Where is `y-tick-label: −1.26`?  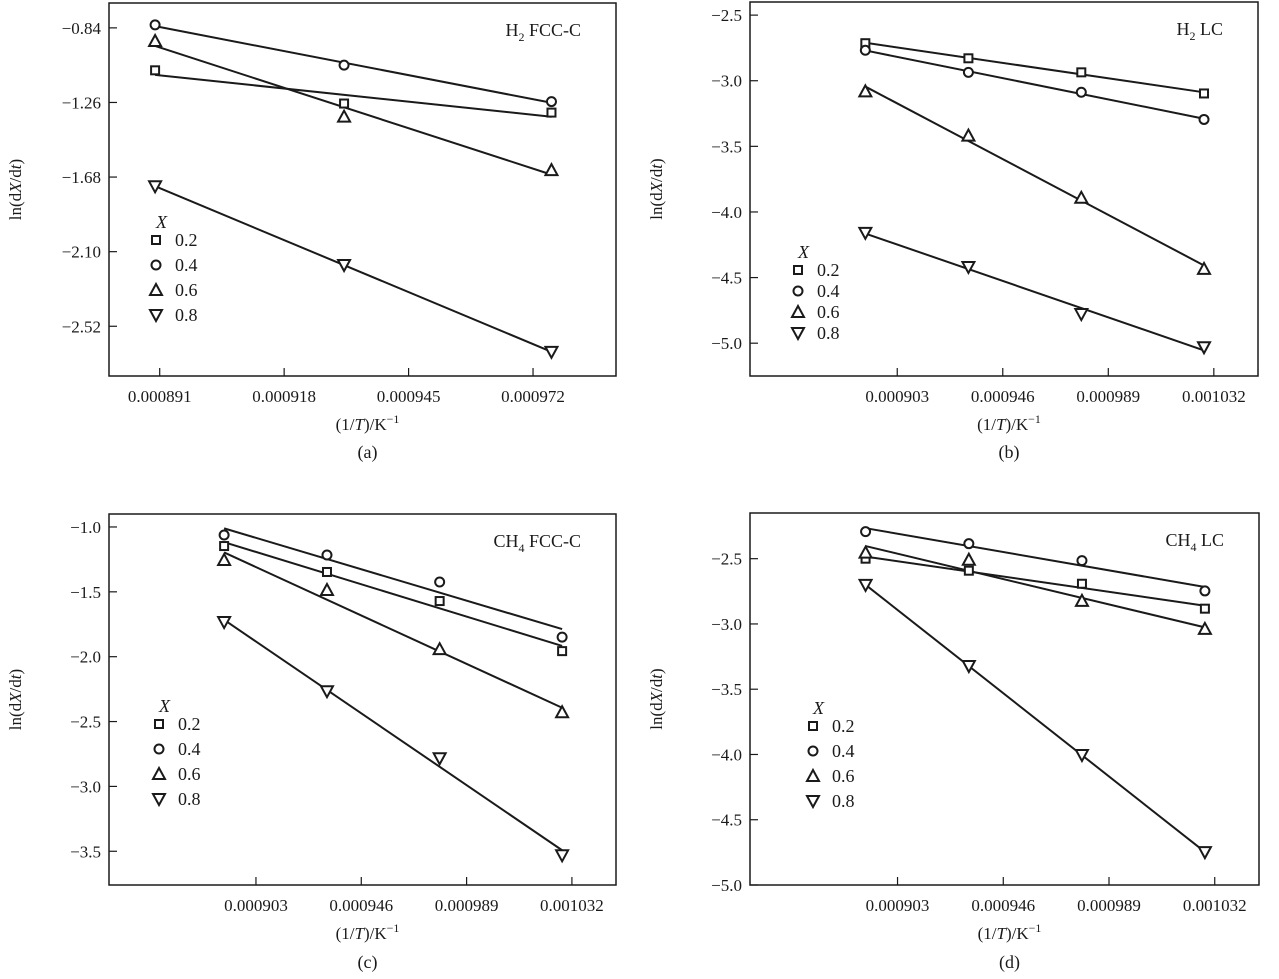
y-tick-label: −1.26 is located at coordinates (81, 102).